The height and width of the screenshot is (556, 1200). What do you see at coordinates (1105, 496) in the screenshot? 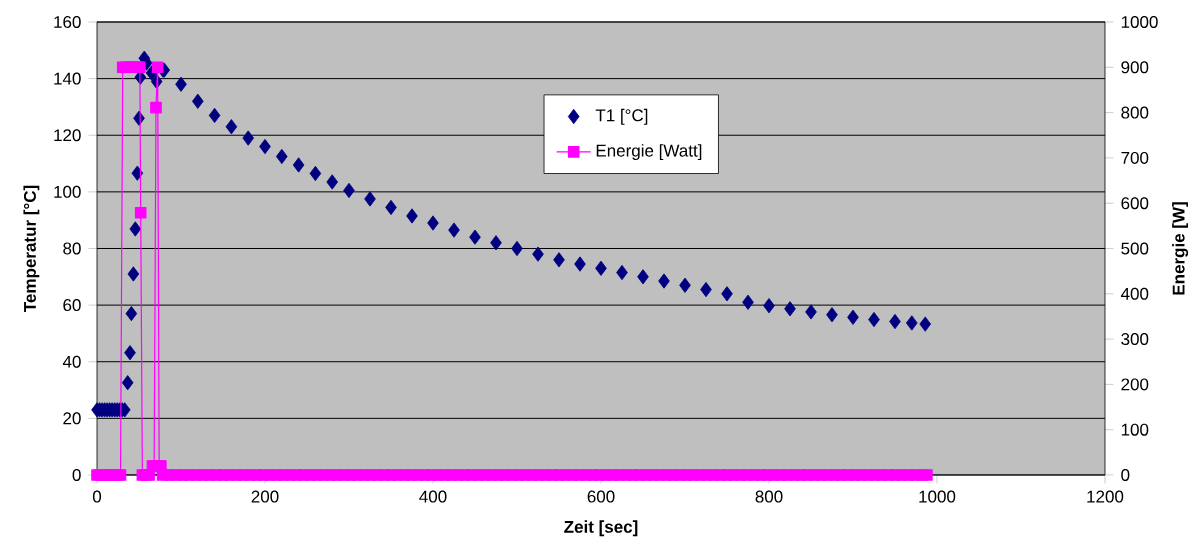
I see `x-tick-label: 1200` at bounding box center [1105, 496].